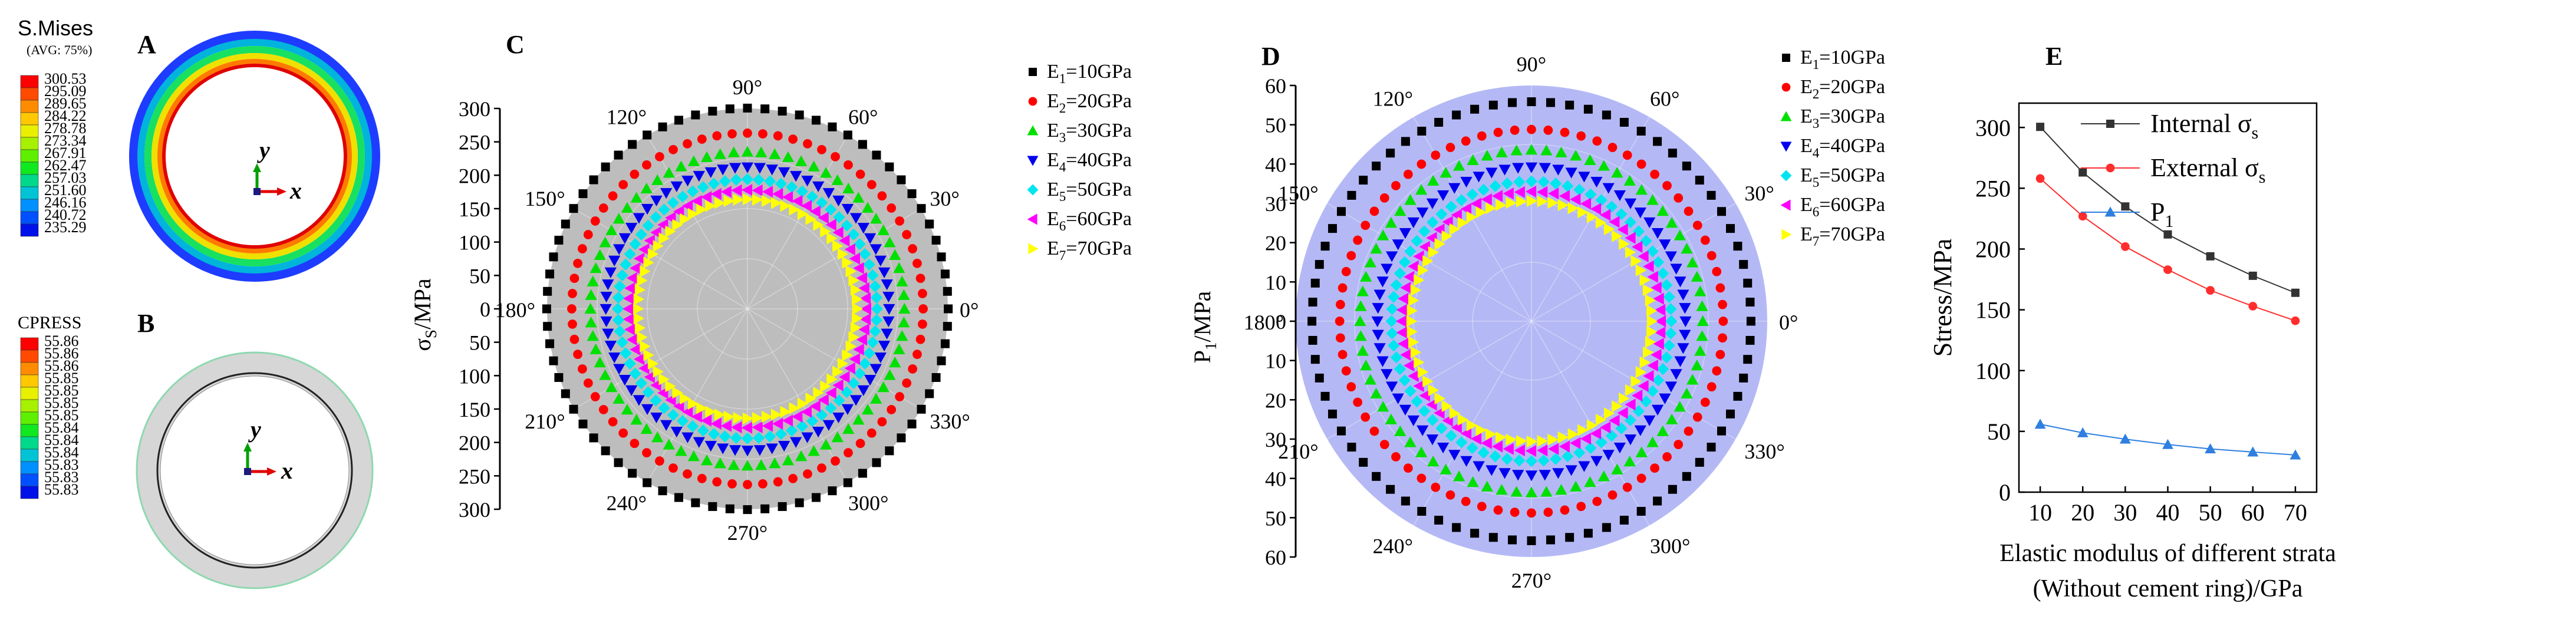  I want to click on legend-marker, so click(1032, 219).